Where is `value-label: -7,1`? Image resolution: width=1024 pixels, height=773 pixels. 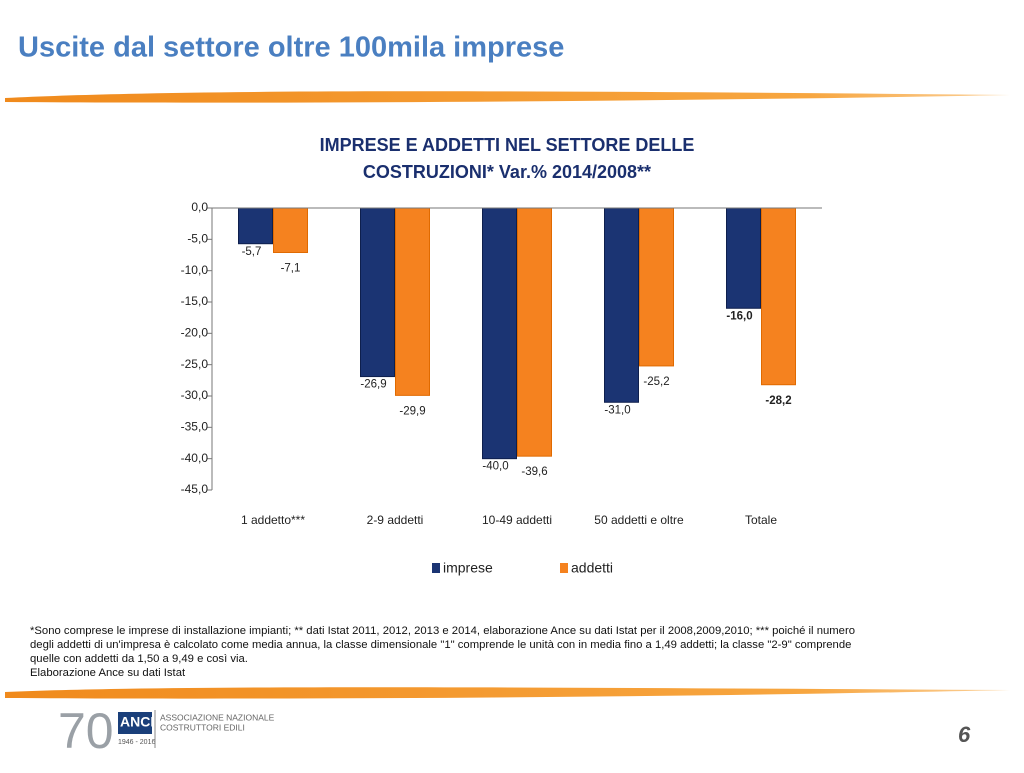
value-label: -7,1 is located at coordinates (291, 269).